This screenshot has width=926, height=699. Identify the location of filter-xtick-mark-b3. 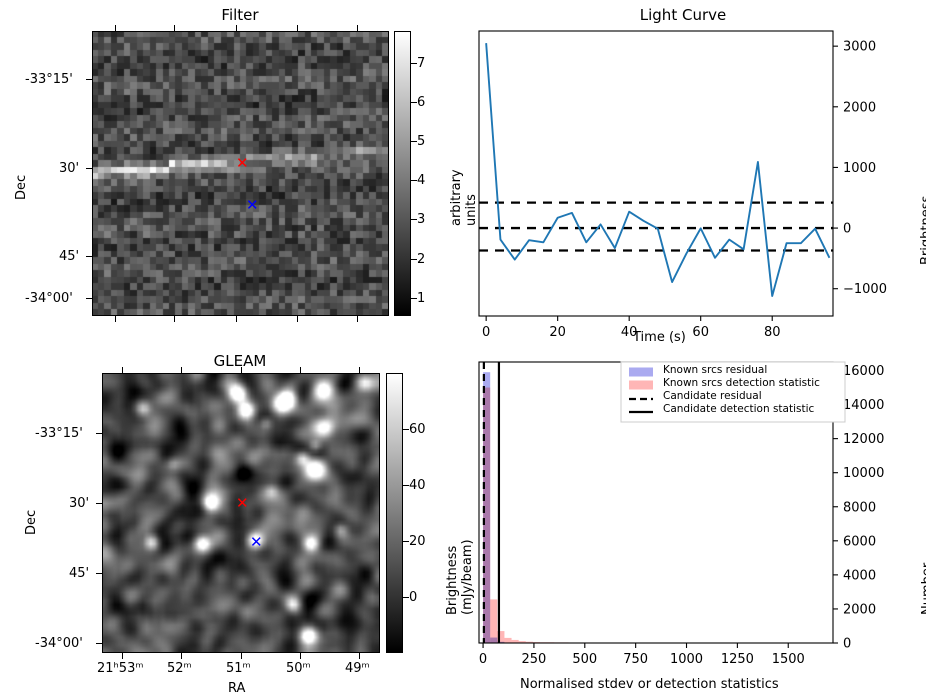
(298, 319).